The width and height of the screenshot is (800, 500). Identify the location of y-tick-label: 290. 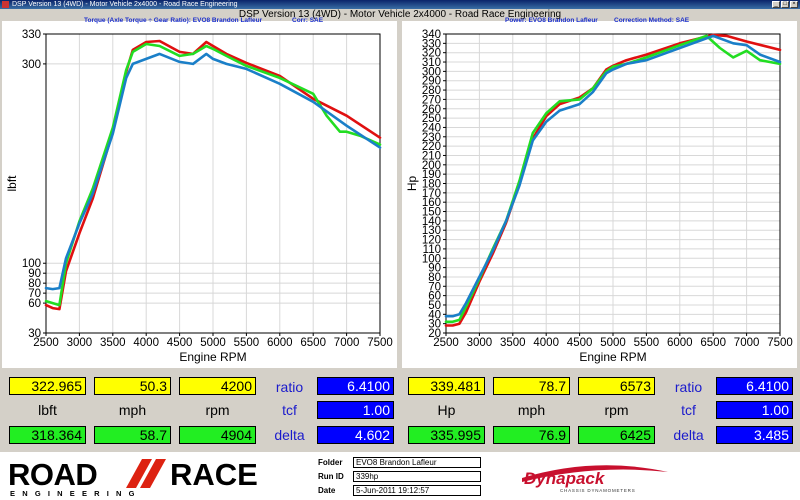
(431, 82).